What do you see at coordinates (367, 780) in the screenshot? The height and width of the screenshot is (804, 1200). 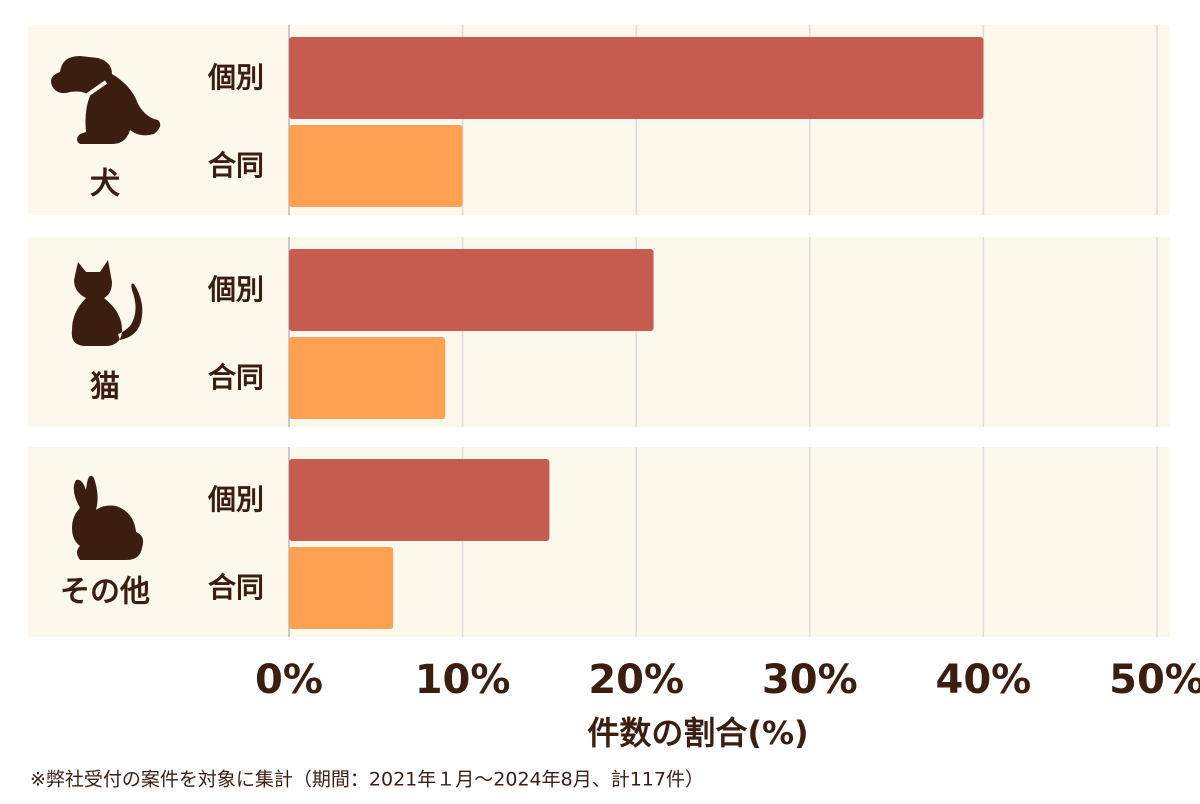 I see `footnote: ※弊社受付の案件を対象に集計（期間：2021年１月〜2024年8月、計117件）` at bounding box center [367, 780].